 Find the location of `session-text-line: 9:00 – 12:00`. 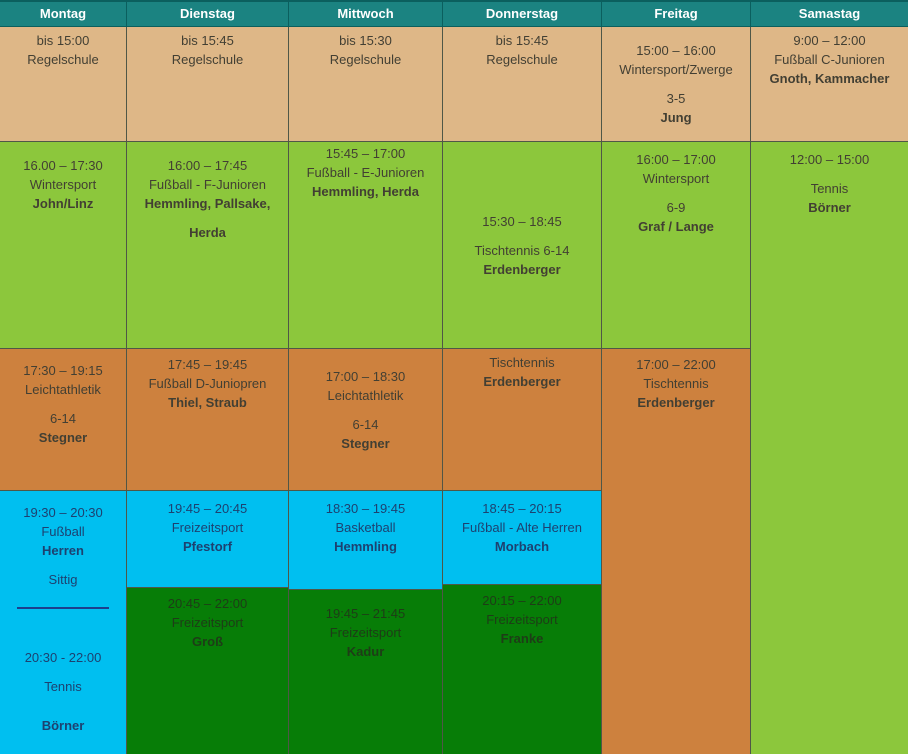

session-text-line: 9:00 – 12:00 is located at coordinates (829, 40).